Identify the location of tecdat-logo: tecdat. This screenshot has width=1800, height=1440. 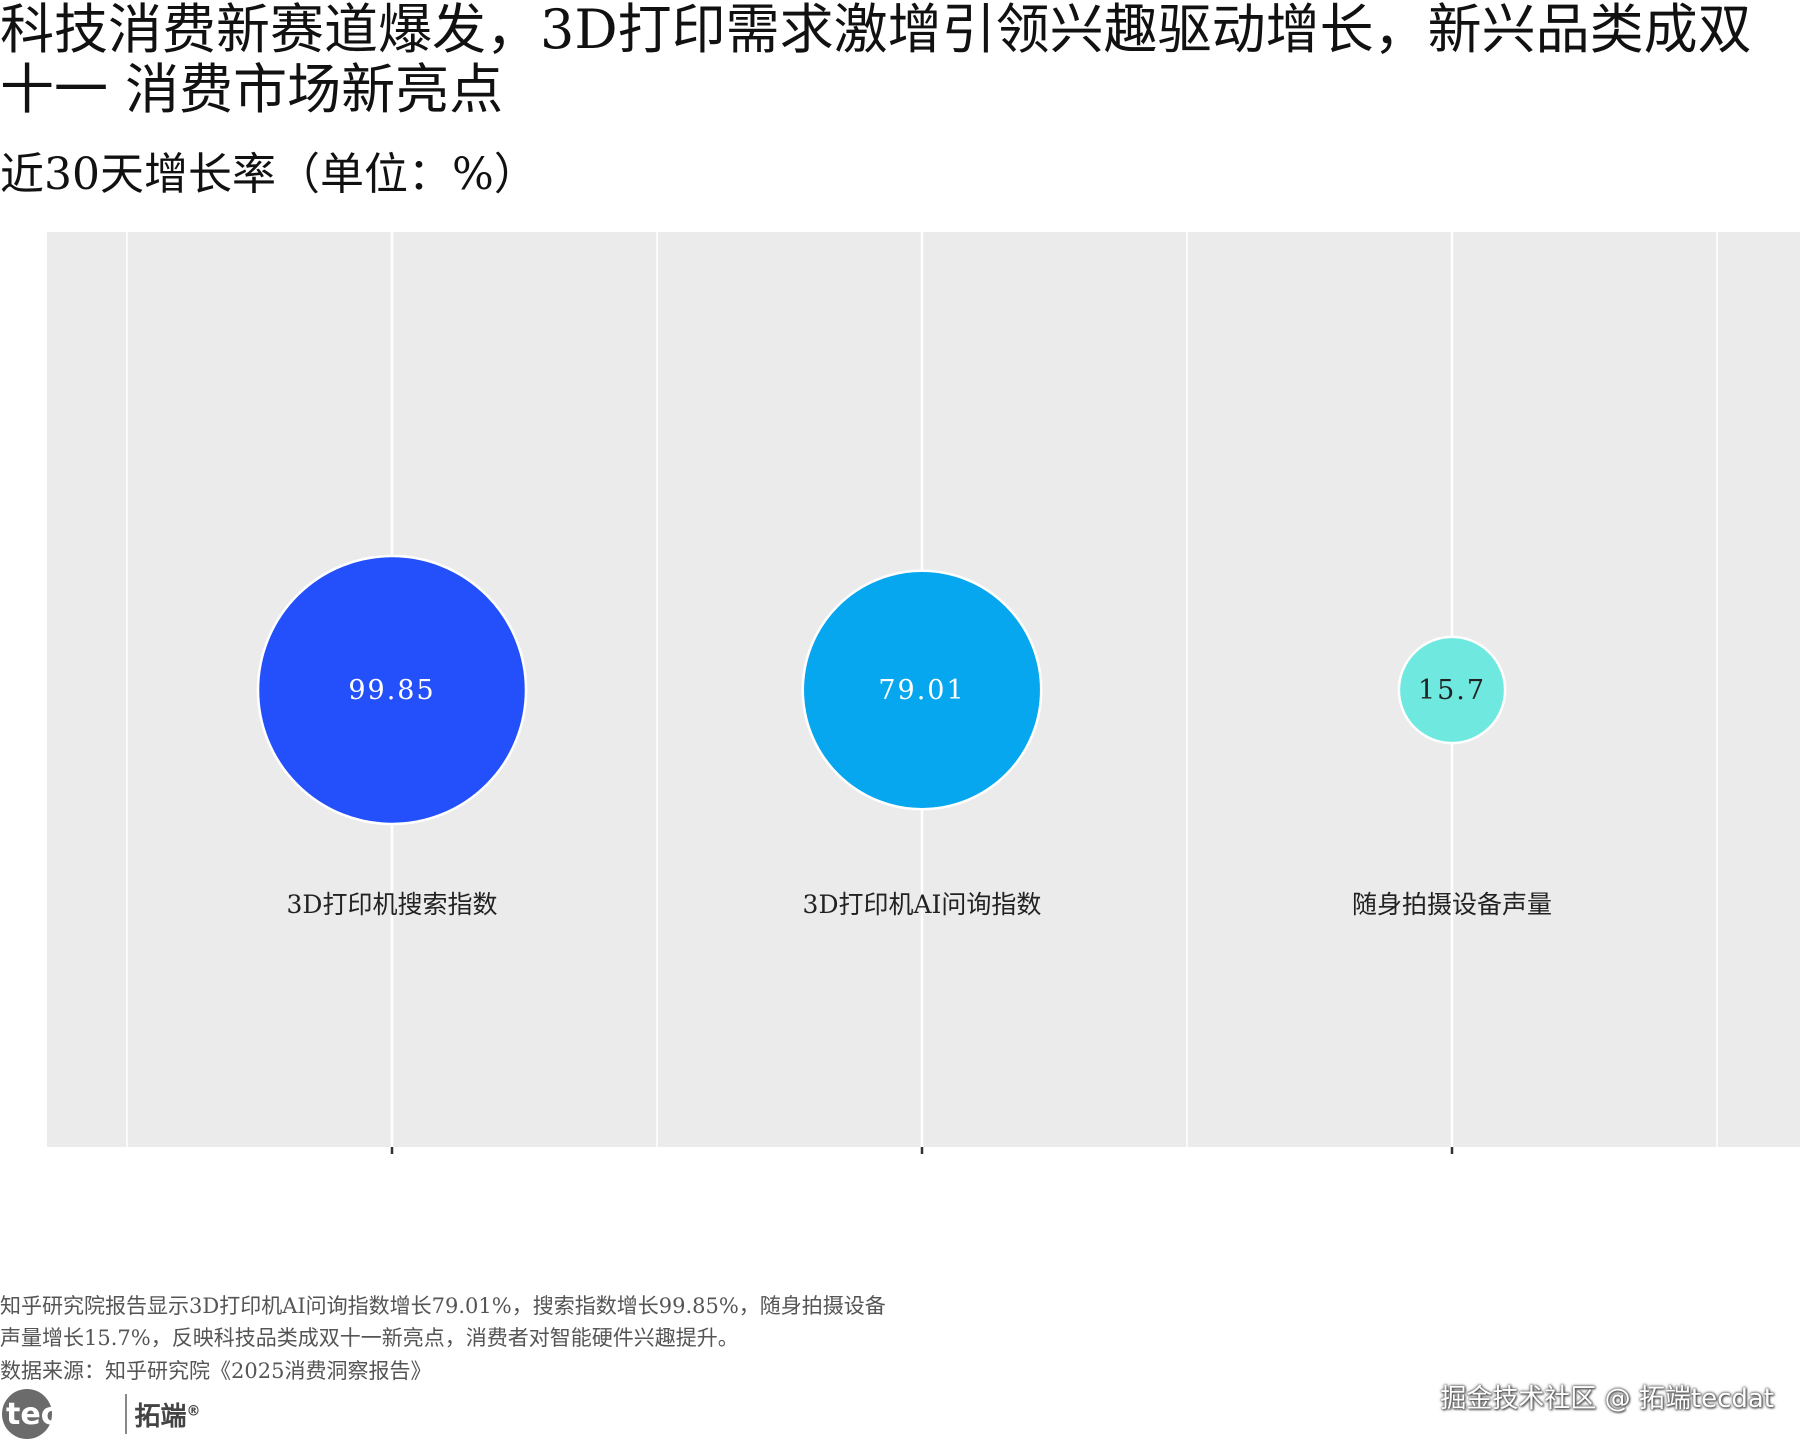
(58, 1414).